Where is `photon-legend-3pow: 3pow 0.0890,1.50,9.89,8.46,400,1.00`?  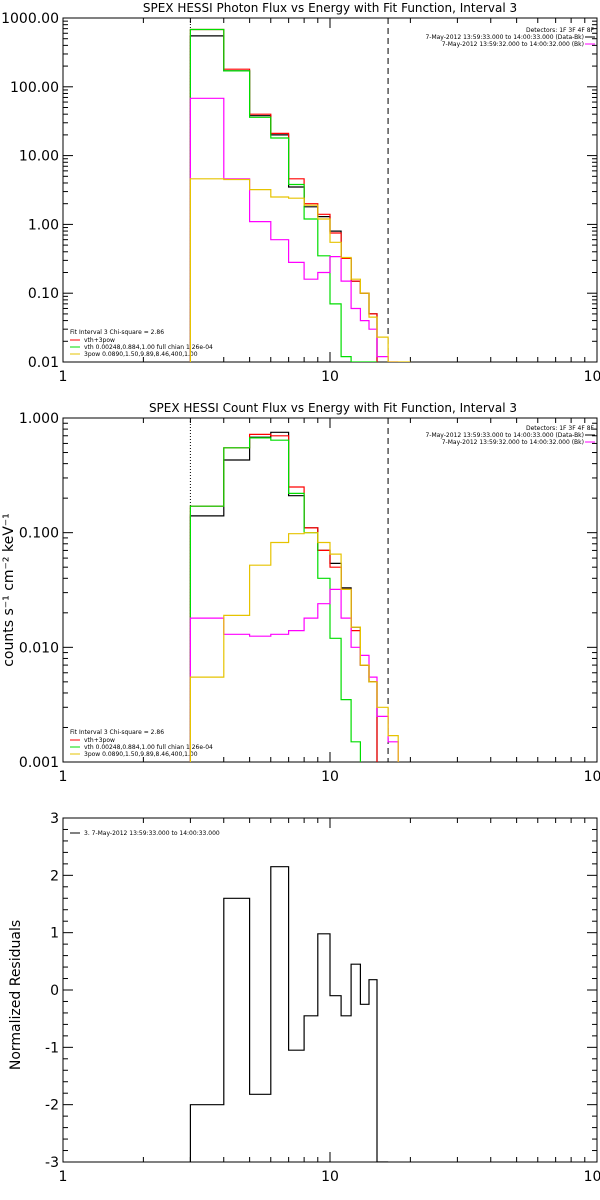
photon-legend-3pow: 3pow 0.0890,1.50,9.89,8.46,400,1.00 is located at coordinates (141, 354).